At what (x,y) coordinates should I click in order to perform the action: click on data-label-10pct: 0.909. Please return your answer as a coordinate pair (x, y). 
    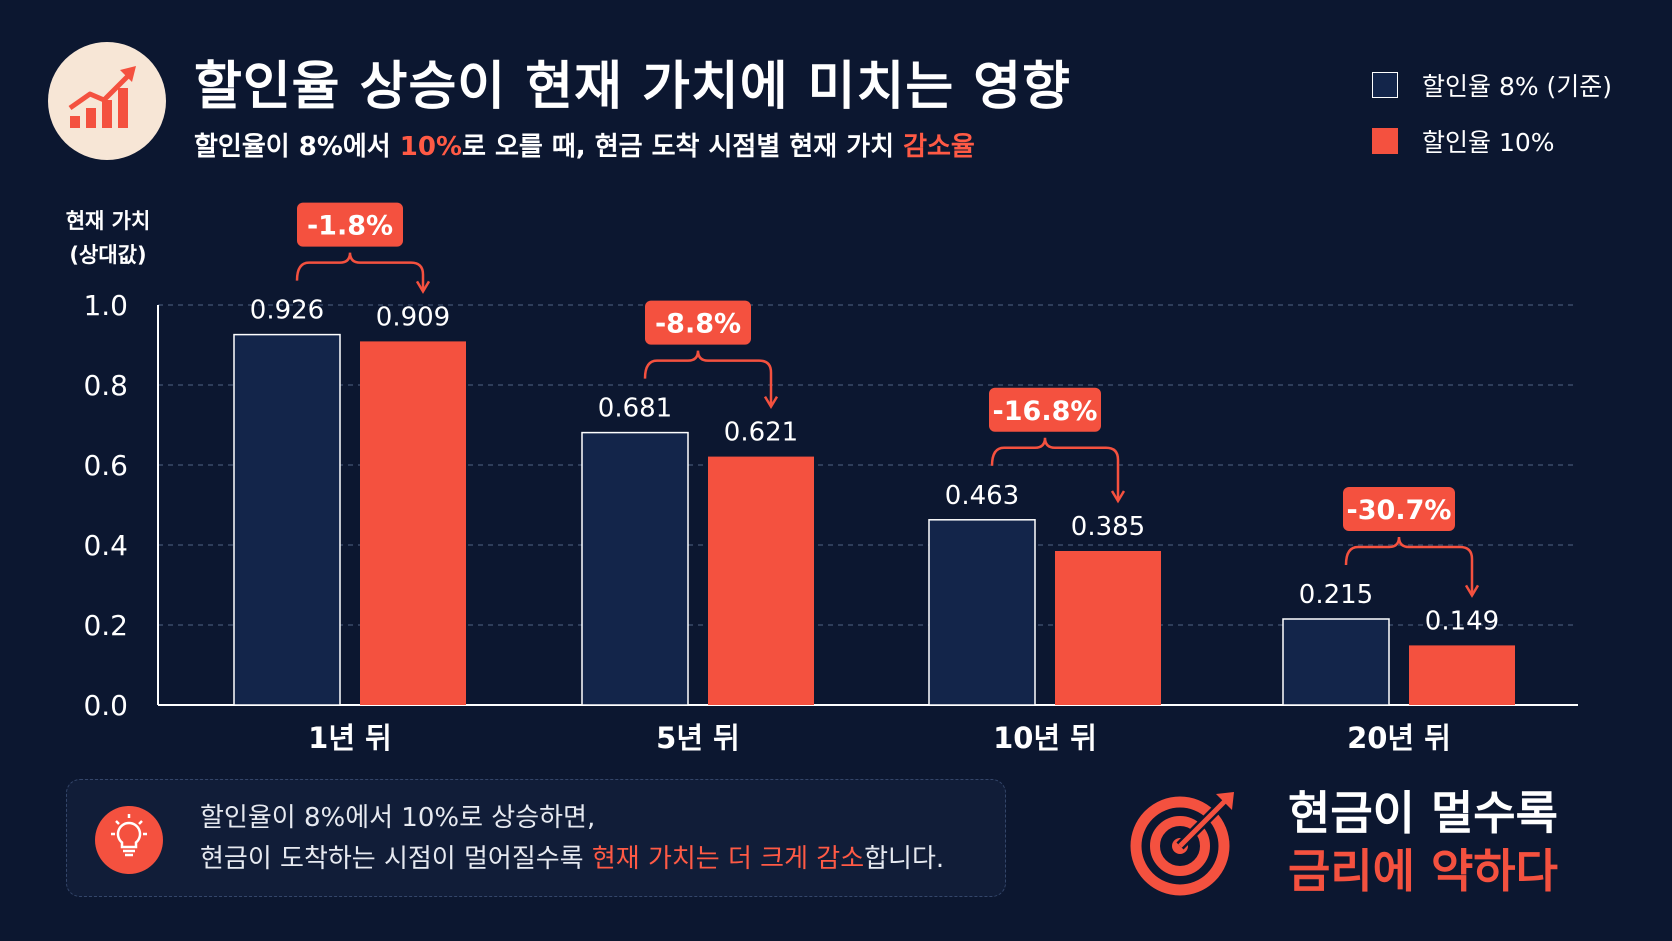
    Looking at the image, I should click on (413, 317).